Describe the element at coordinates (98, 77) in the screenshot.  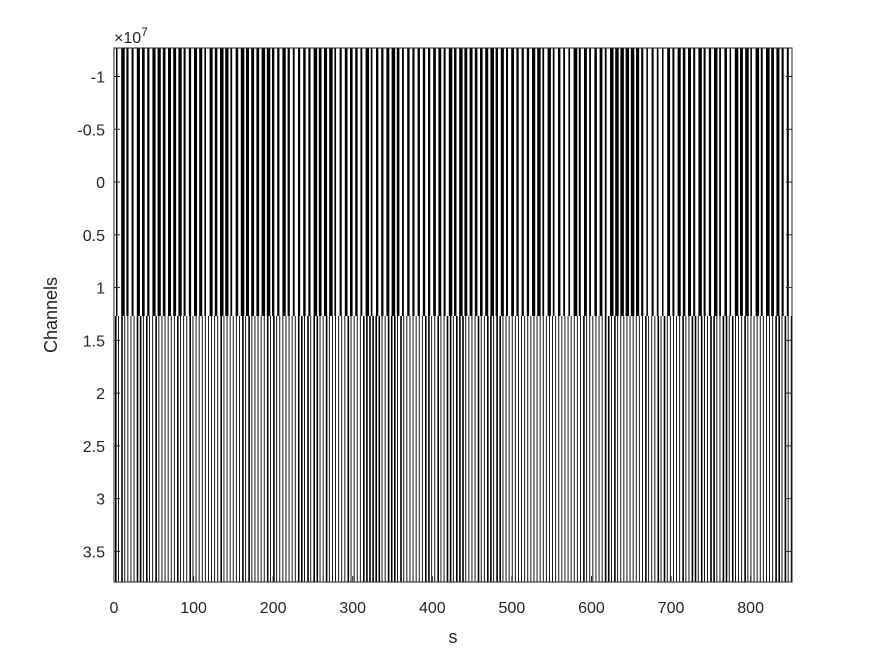
I see `y-tick-label: -1` at that location.